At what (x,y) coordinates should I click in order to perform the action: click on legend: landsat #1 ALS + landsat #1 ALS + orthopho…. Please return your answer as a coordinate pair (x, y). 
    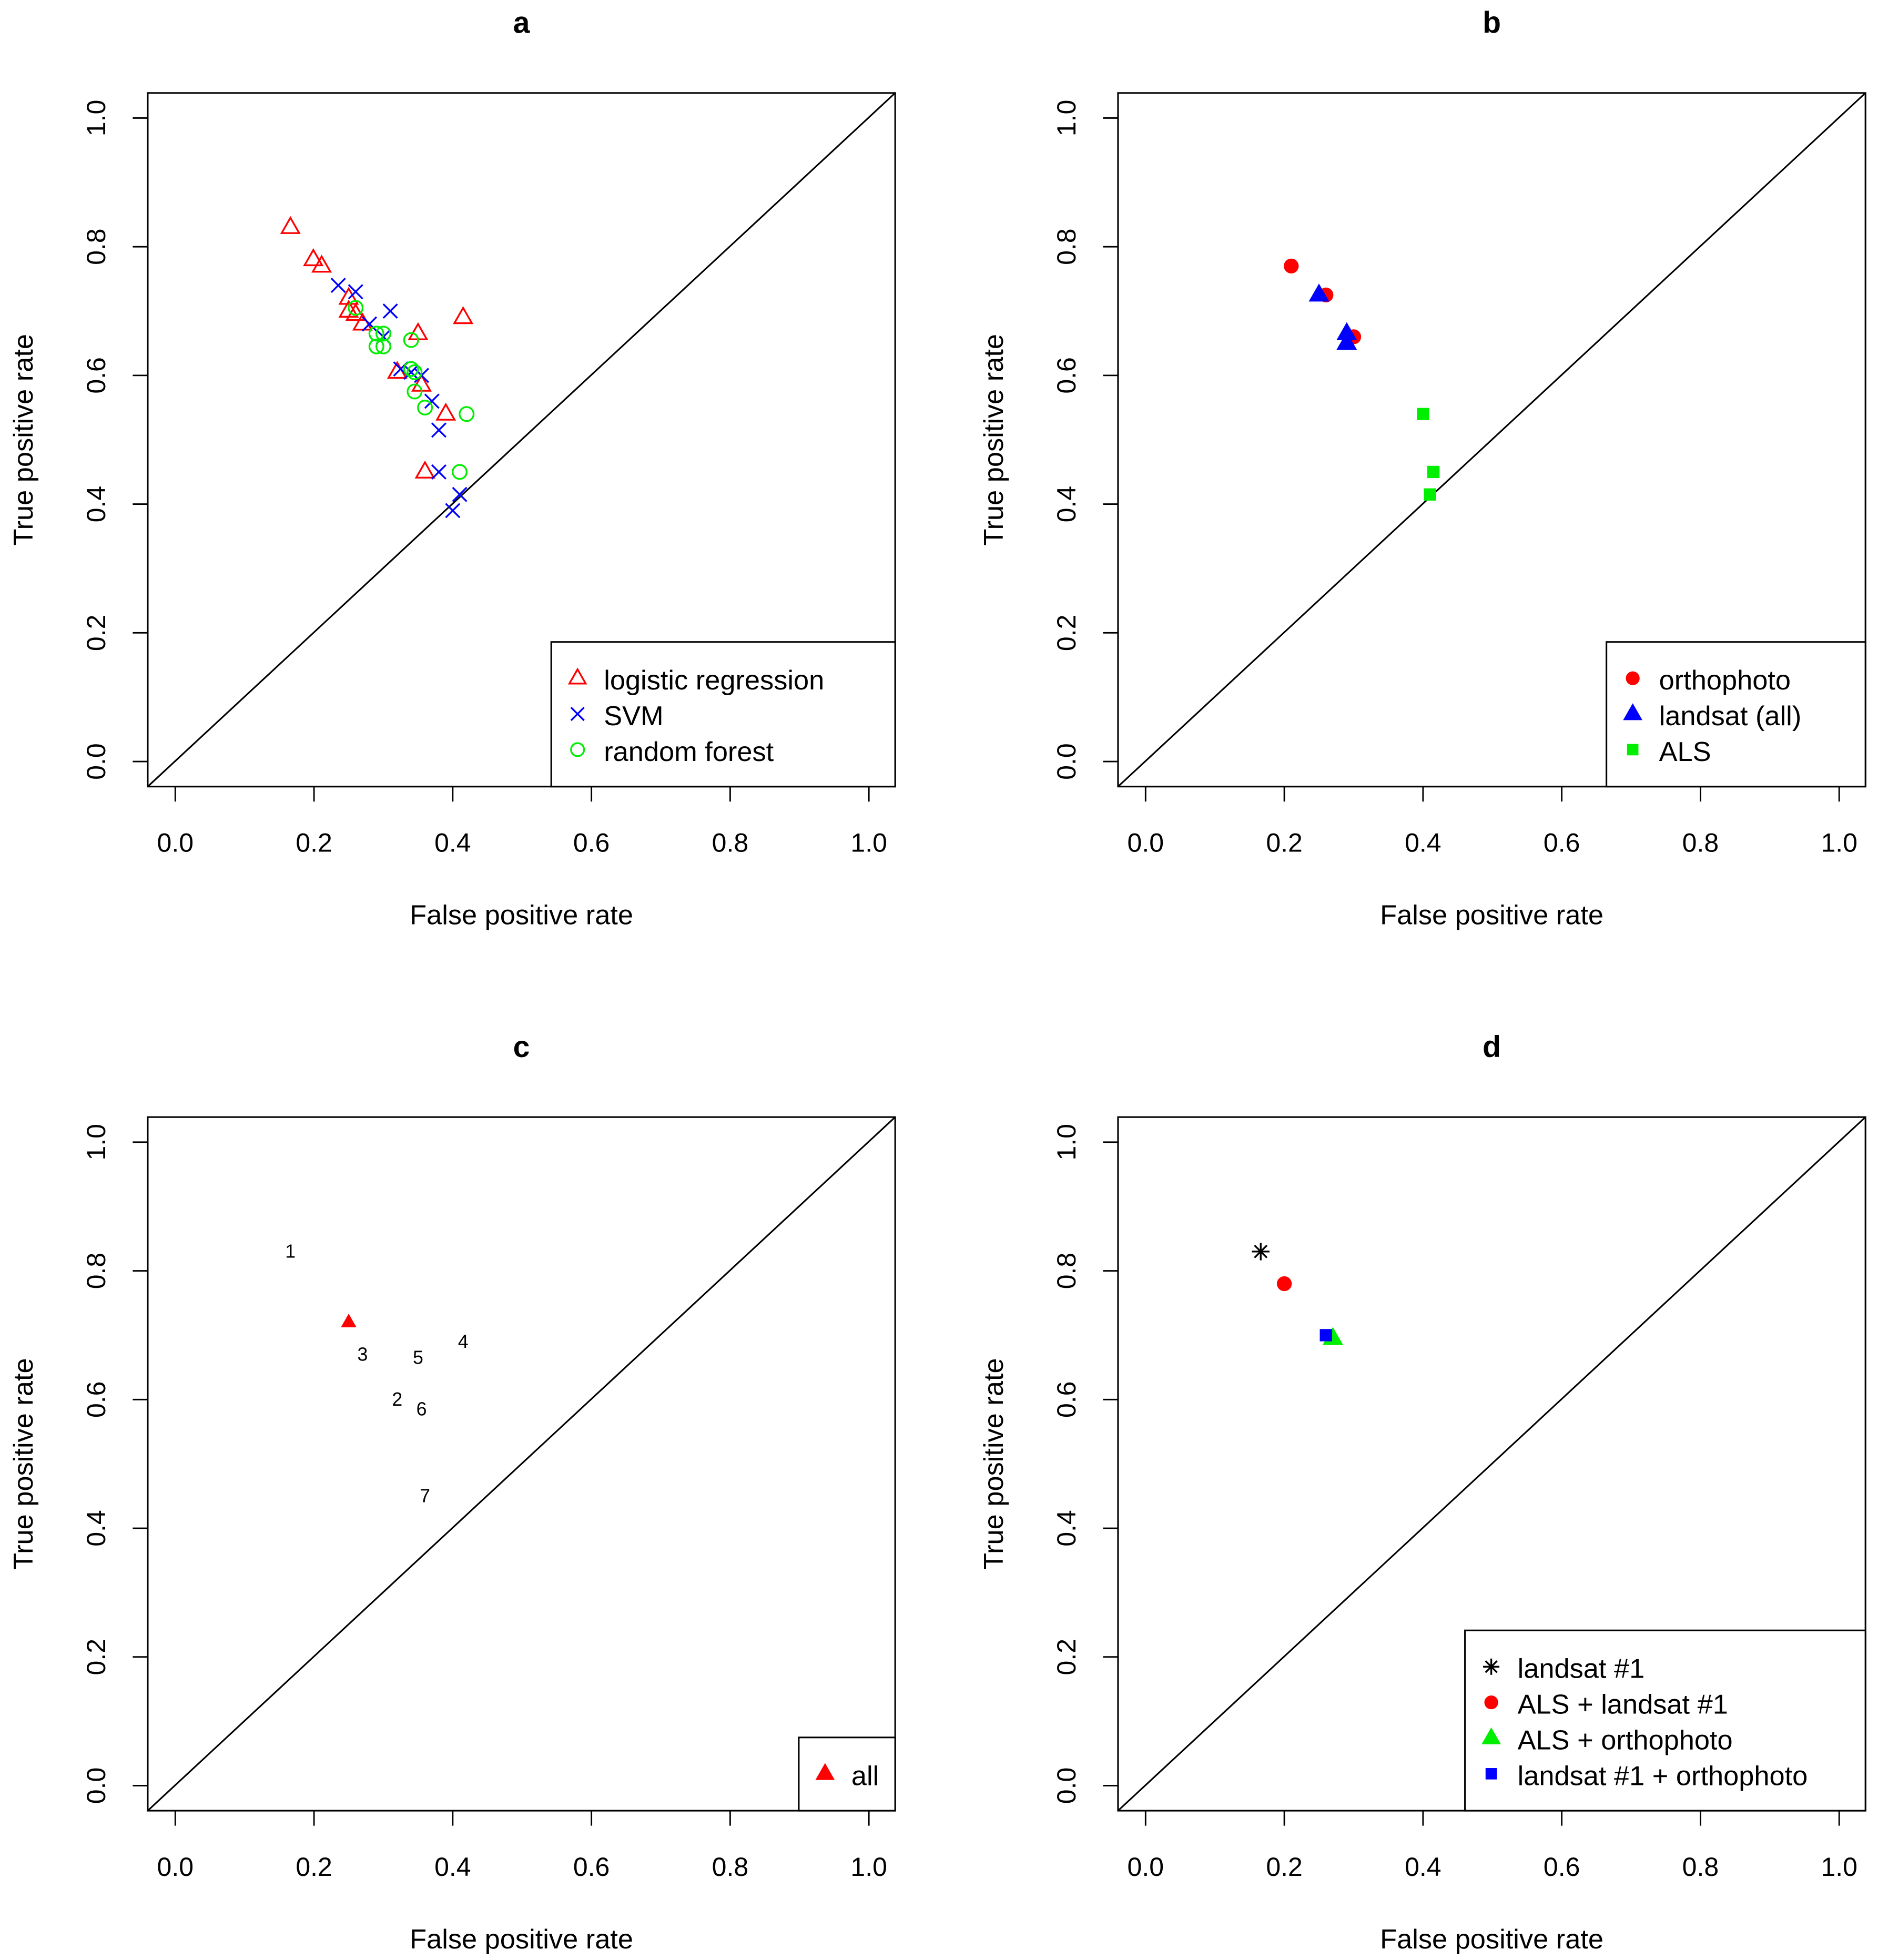
    Looking at the image, I should click on (1665, 1720).